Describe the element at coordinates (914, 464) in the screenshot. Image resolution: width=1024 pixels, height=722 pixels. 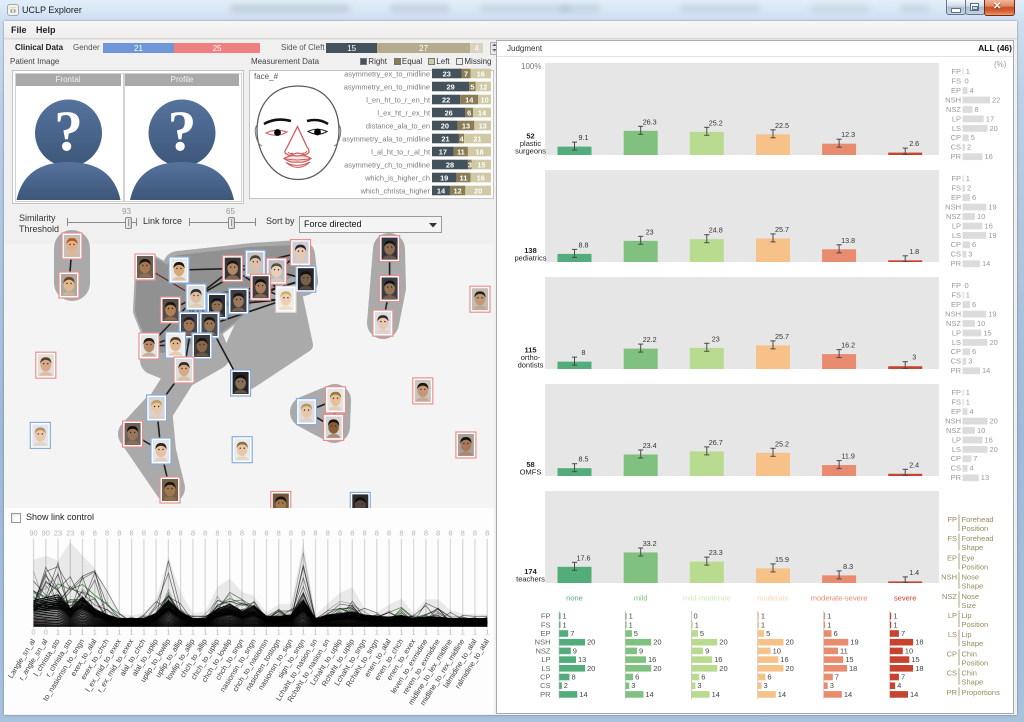
I see `svg-text: 2.4` at that location.